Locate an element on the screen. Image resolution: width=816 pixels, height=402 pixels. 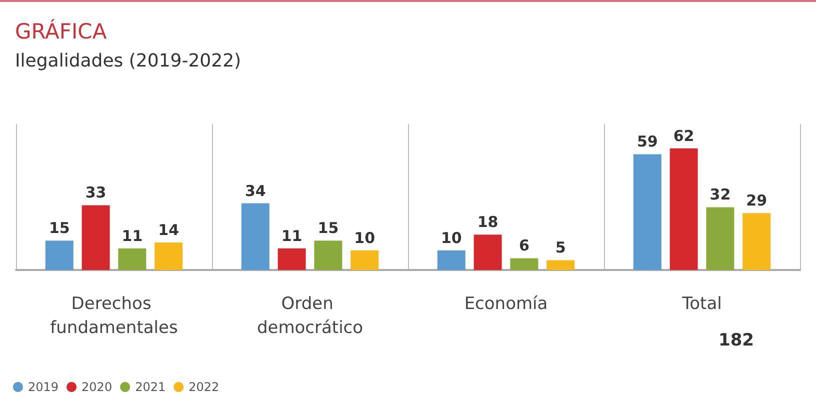
text: 182 is located at coordinates (736, 340).